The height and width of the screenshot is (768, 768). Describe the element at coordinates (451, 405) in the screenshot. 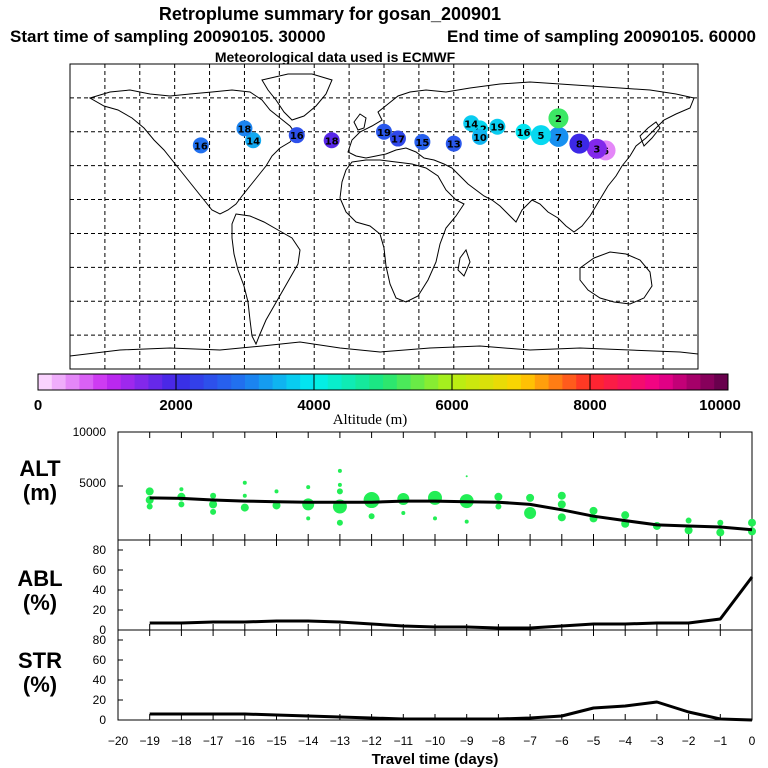

I see `colorbar-tick-6000: 6000` at that location.